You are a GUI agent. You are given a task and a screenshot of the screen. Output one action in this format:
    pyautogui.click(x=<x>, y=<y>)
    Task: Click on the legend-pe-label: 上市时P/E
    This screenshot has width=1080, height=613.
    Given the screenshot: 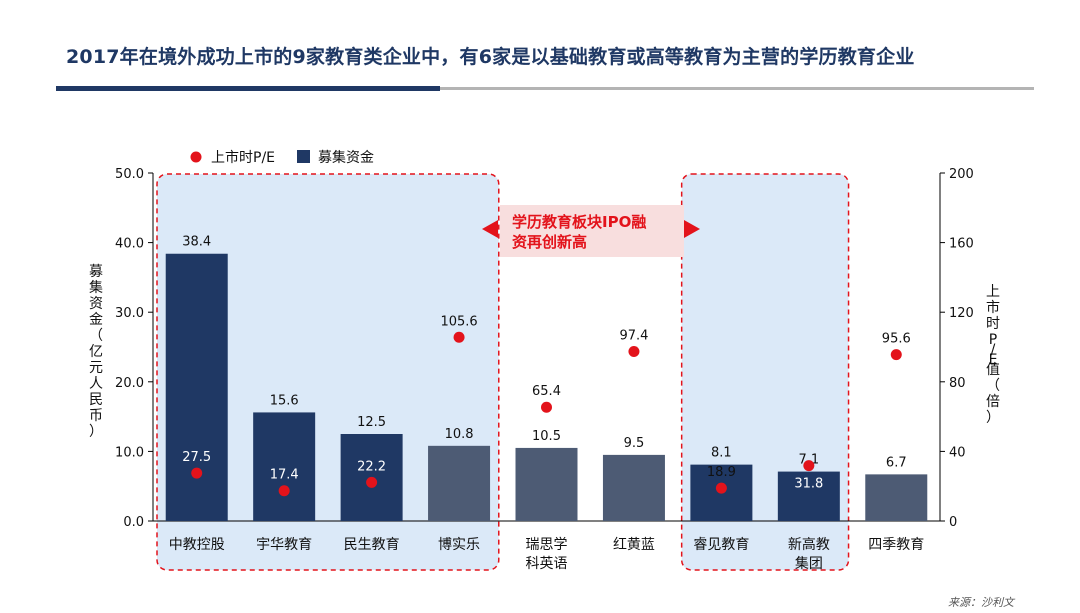 What is the action you would take?
    pyautogui.click(x=243, y=157)
    